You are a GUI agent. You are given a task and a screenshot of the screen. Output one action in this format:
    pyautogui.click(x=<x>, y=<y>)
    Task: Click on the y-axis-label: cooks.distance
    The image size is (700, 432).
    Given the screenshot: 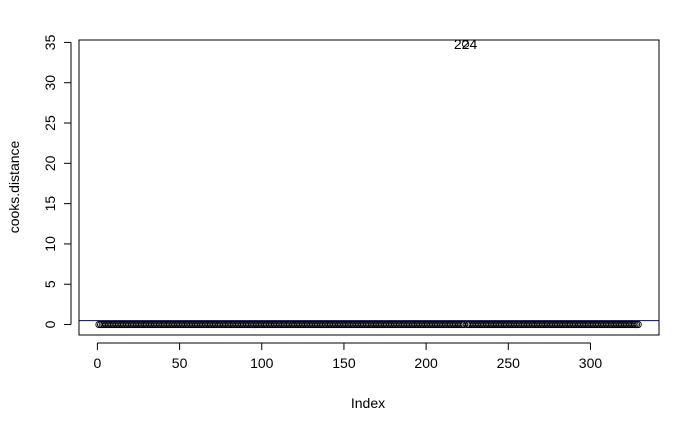 What is the action you would take?
    pyautogui.click(x=14, y=186)
    